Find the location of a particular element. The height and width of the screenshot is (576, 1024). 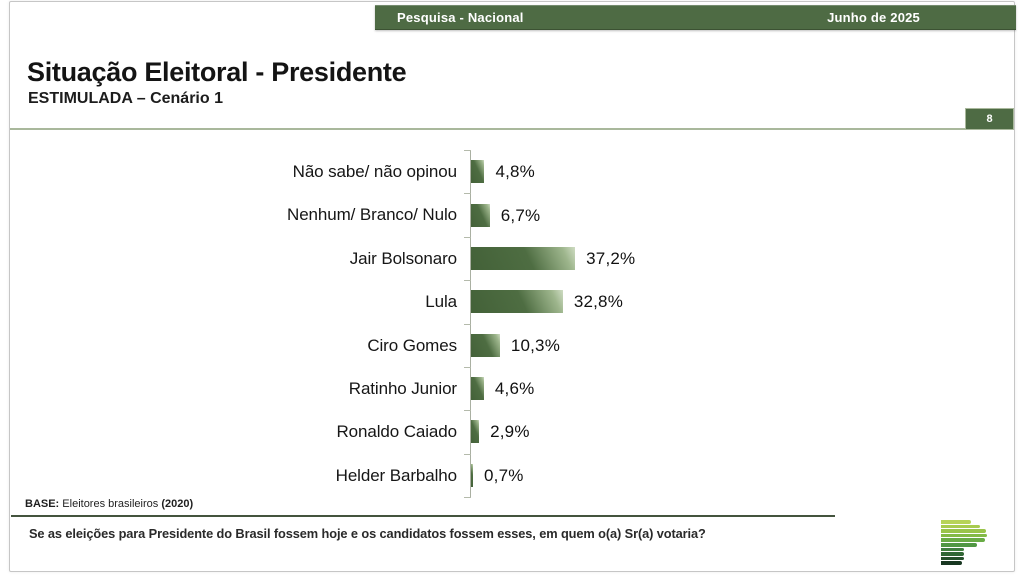

title-divider is located at coordinates (487, 129).